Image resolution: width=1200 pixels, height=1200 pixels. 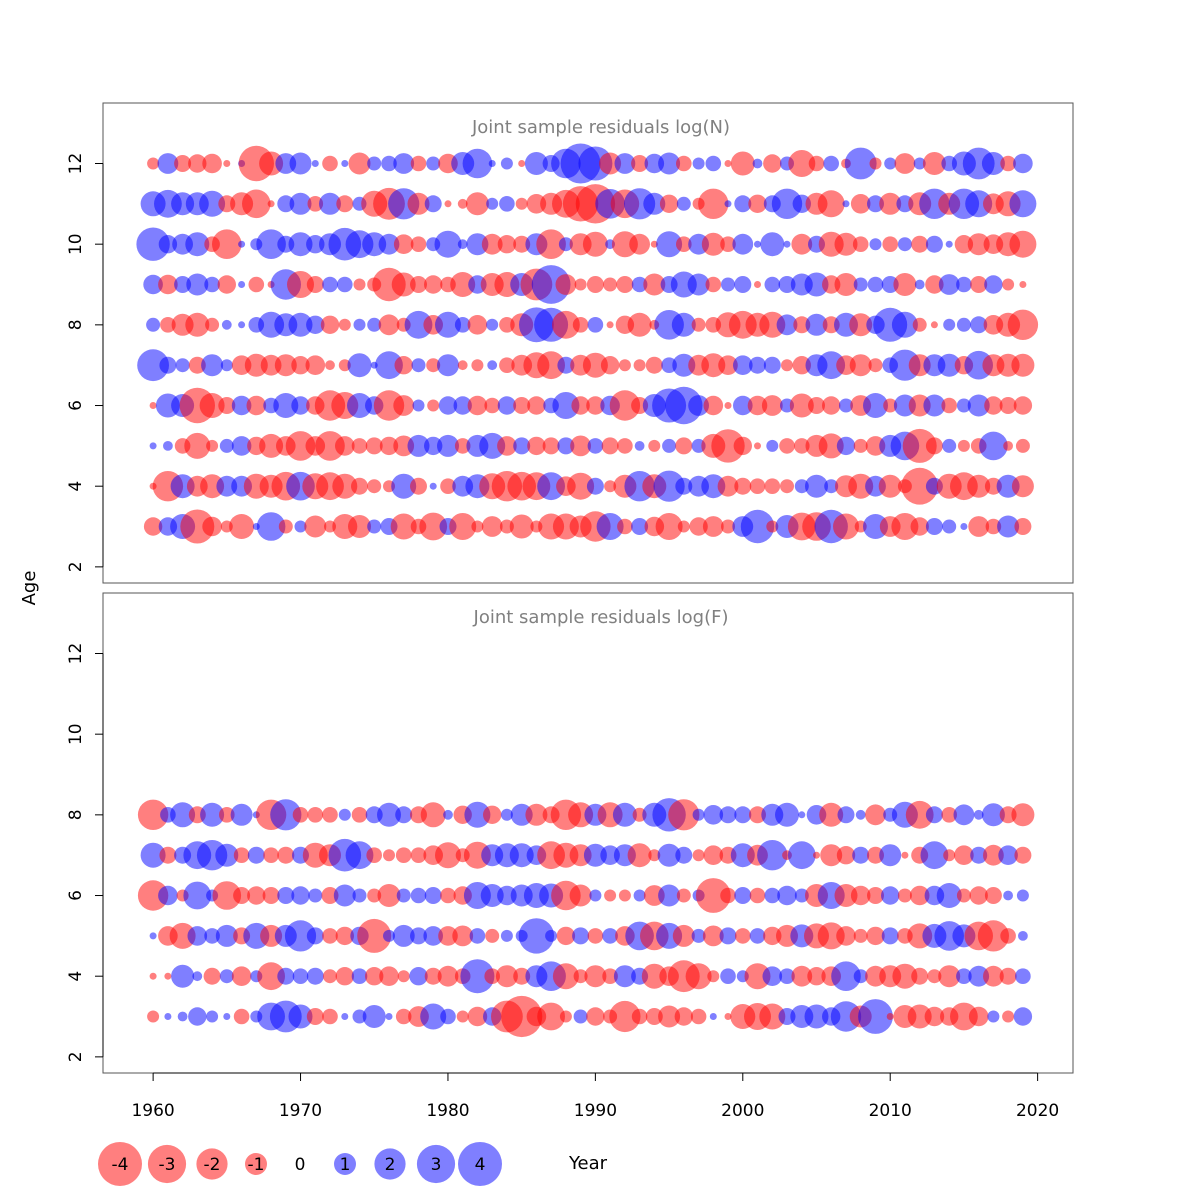 What do you see at coordinates (654, 244) in the screenshot?
I see `bubble-logN-age10-1994` at bounding box center [654, 244].